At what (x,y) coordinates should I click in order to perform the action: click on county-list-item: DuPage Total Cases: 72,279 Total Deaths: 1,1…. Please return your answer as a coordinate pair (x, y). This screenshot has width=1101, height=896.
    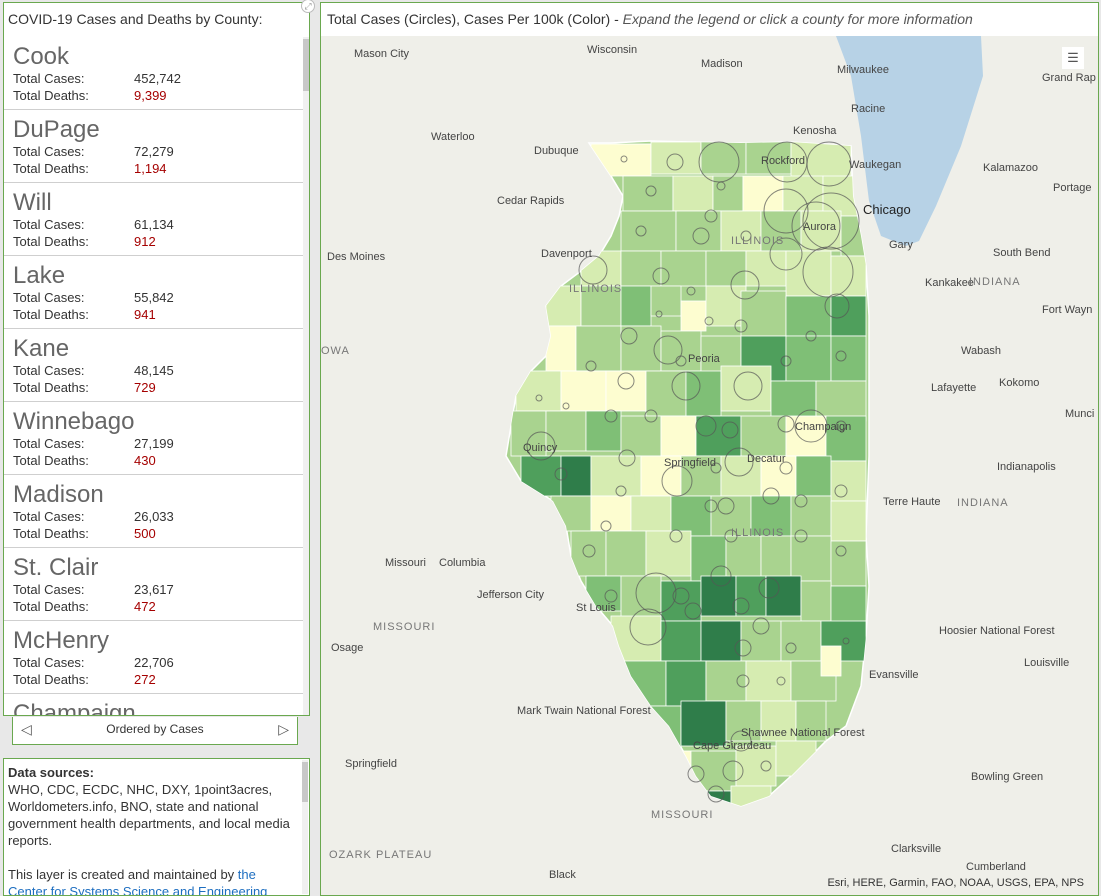
    Looking at the image, I should click on (154, 146).